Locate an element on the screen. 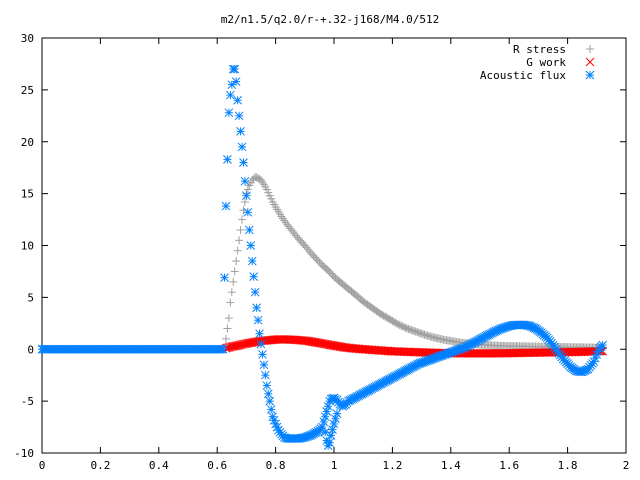 Image resolution: width=640 pixels, height=480 pixels. y-tick-label: -5 is located at coordinates (27, 401).